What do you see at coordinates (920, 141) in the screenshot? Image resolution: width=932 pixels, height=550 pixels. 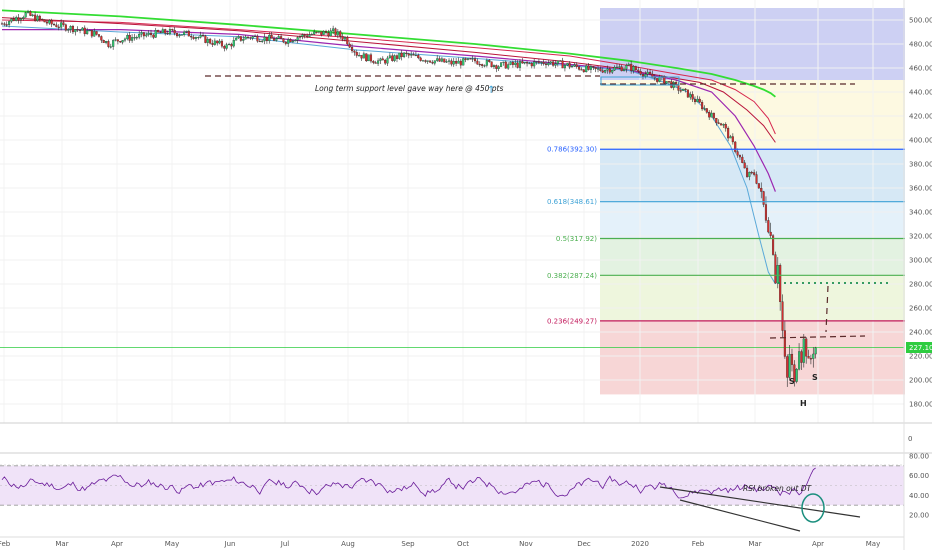 I see `price-tick-label: 400.00` at bounding box center [920, 141].